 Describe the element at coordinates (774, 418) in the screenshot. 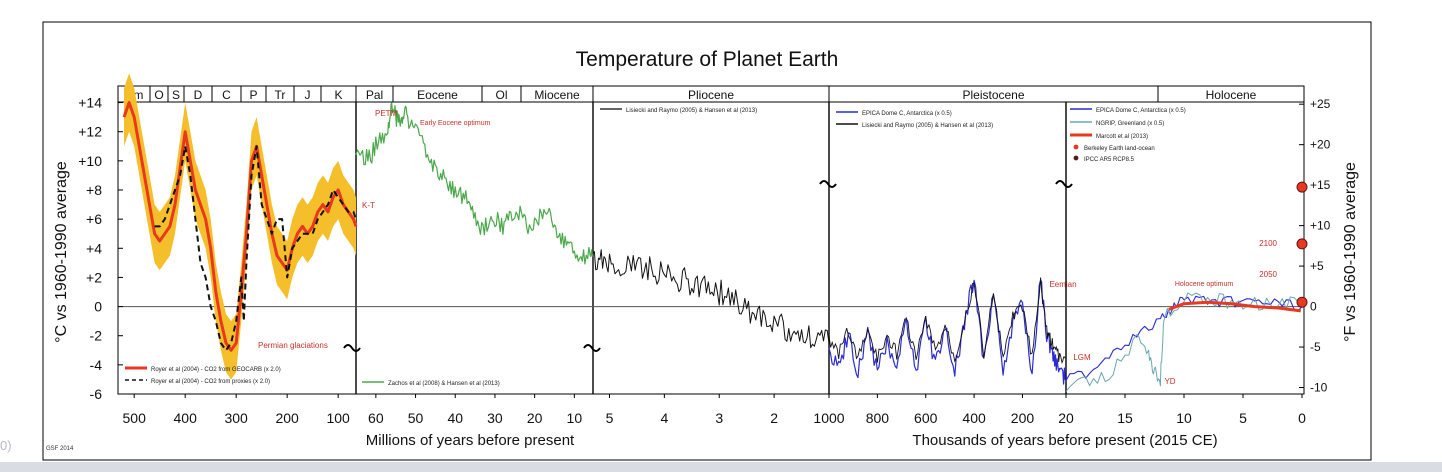

I see `x-tick-label: 2` at that location.